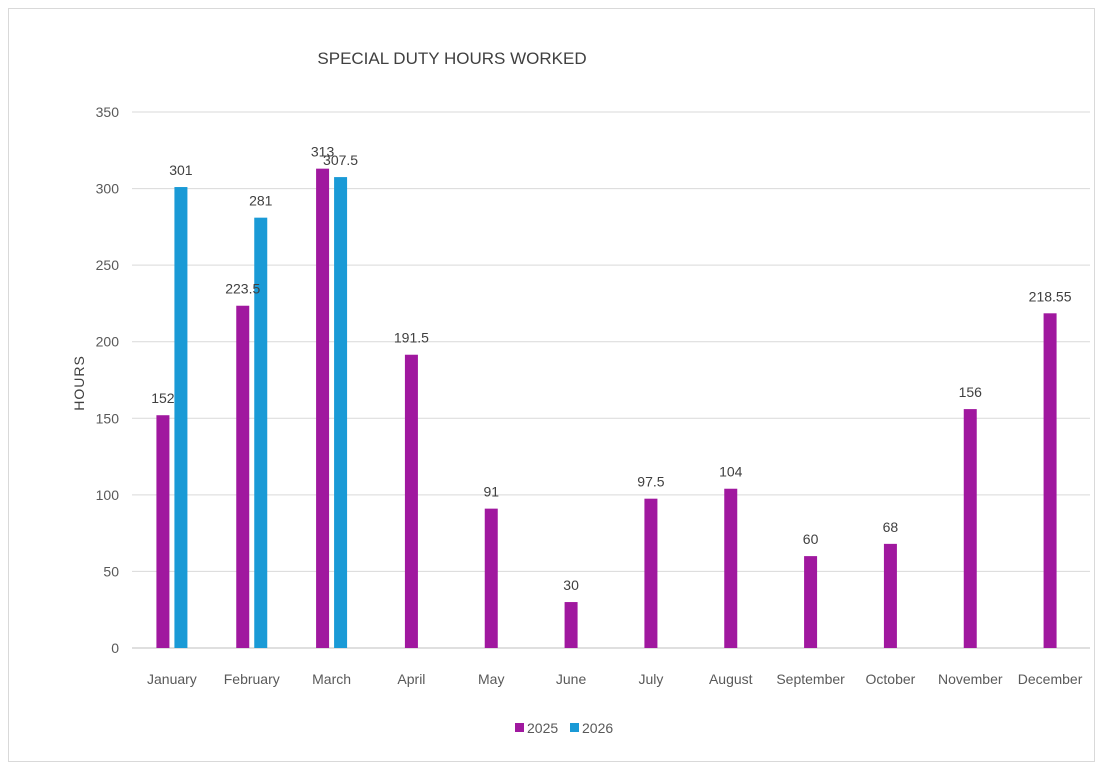 The height and width of the screenshot is (768, 1101). I want to click on chart-title: SPECIAL DUTY HOURS WORKED, so click(451, 58).